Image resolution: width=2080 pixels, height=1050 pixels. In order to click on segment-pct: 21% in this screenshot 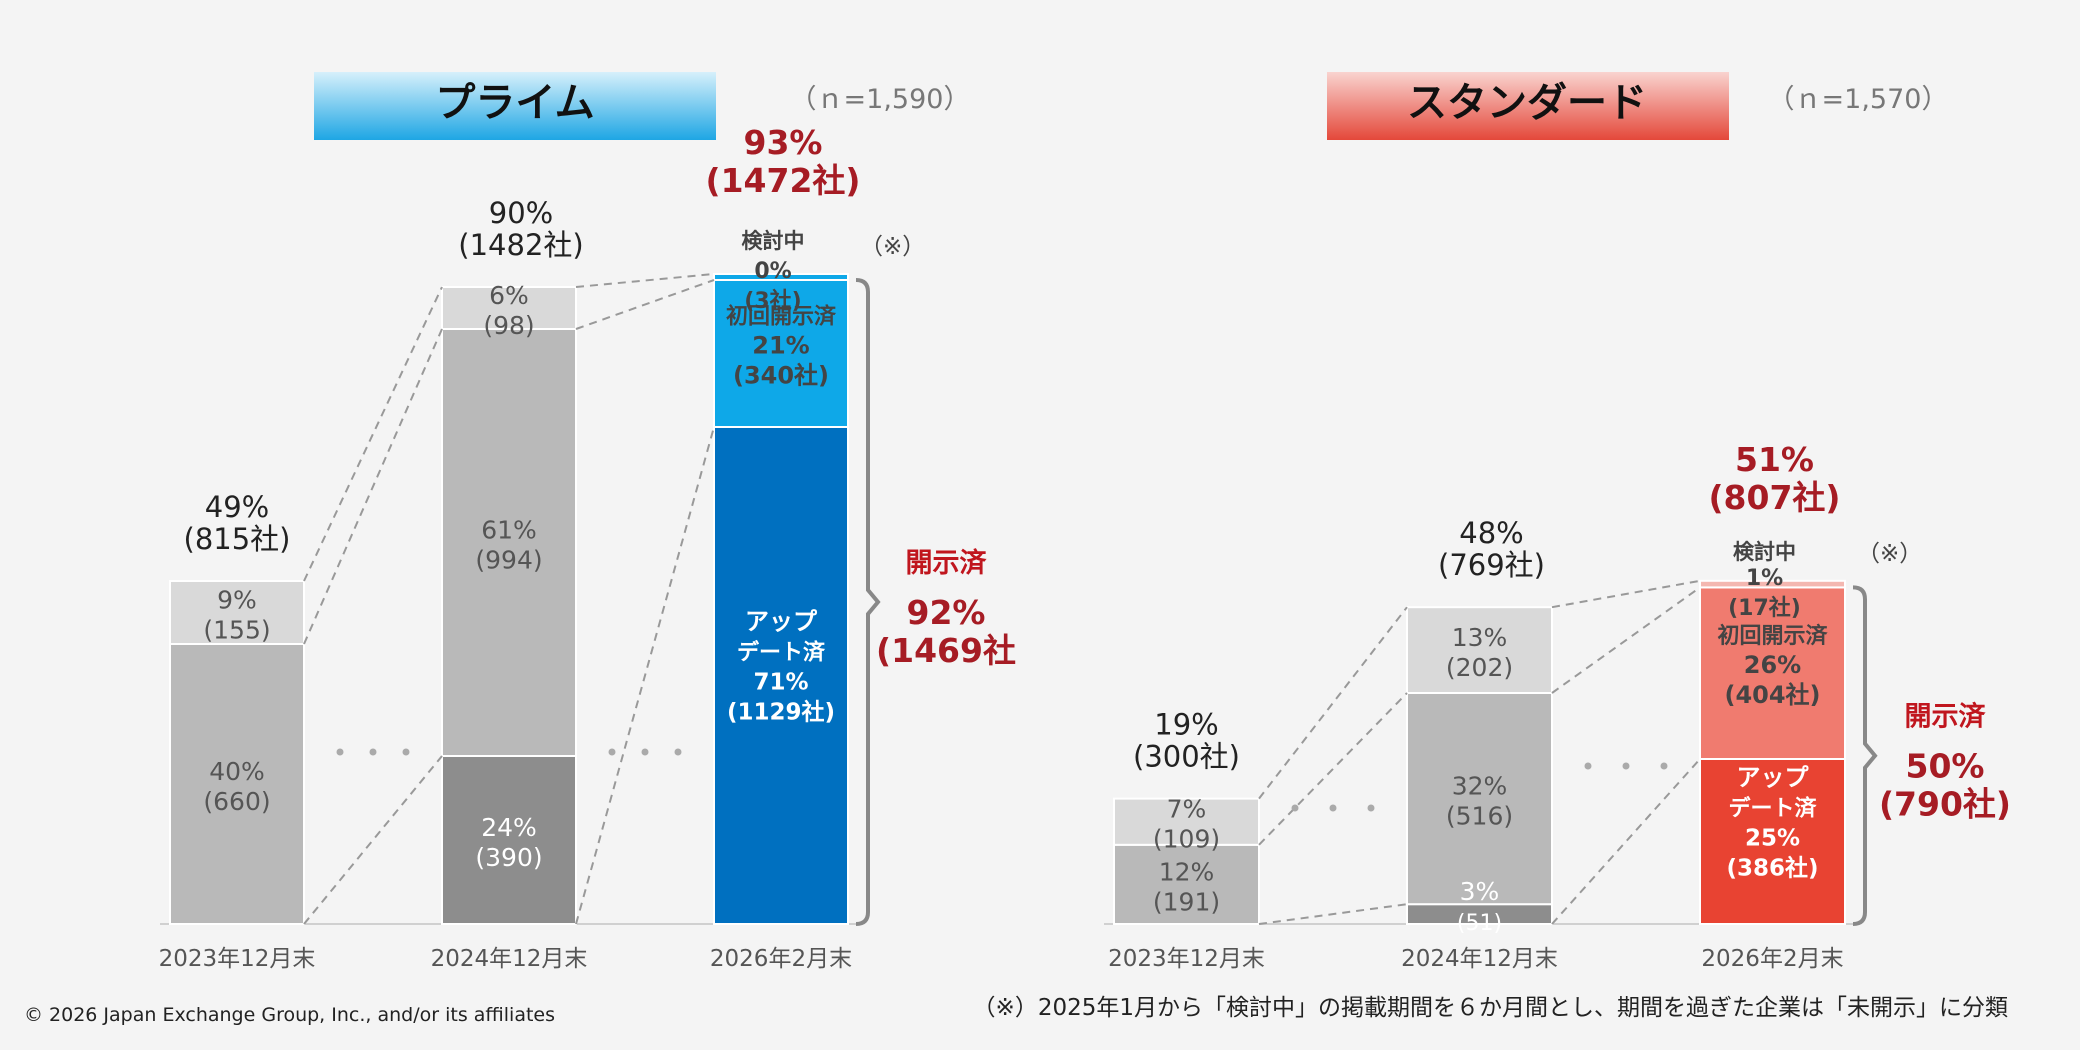, I will do `click(780, 346)`.